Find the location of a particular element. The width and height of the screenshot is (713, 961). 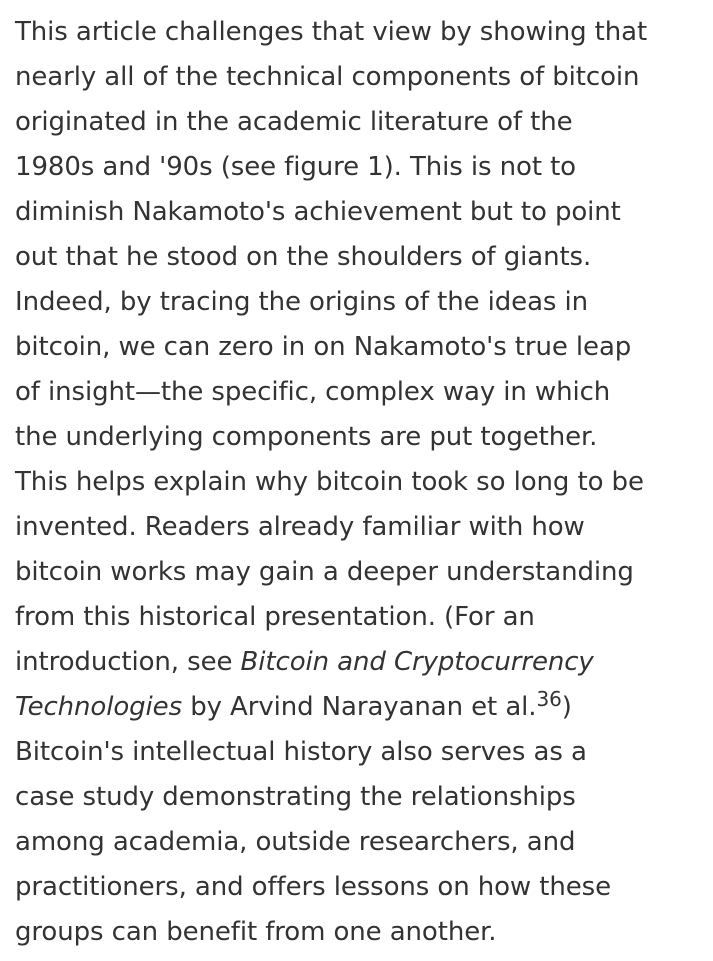

citation-reference: 36 is located at coordinates (549, 699).